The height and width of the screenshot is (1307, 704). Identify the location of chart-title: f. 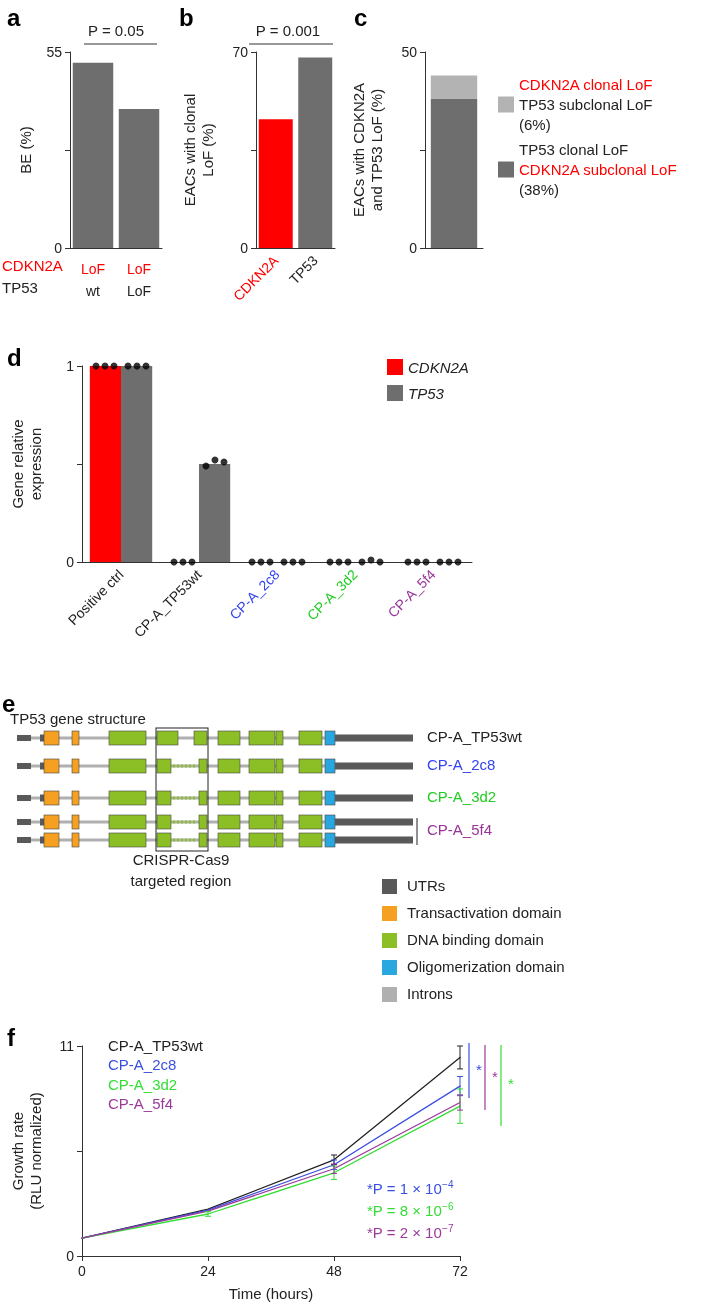
(11, 1037).